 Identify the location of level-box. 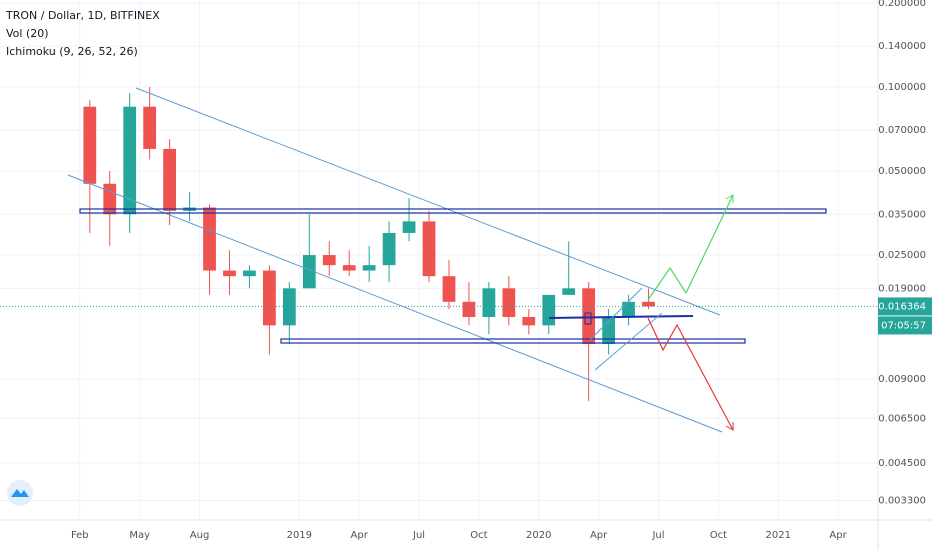
(588, 318).